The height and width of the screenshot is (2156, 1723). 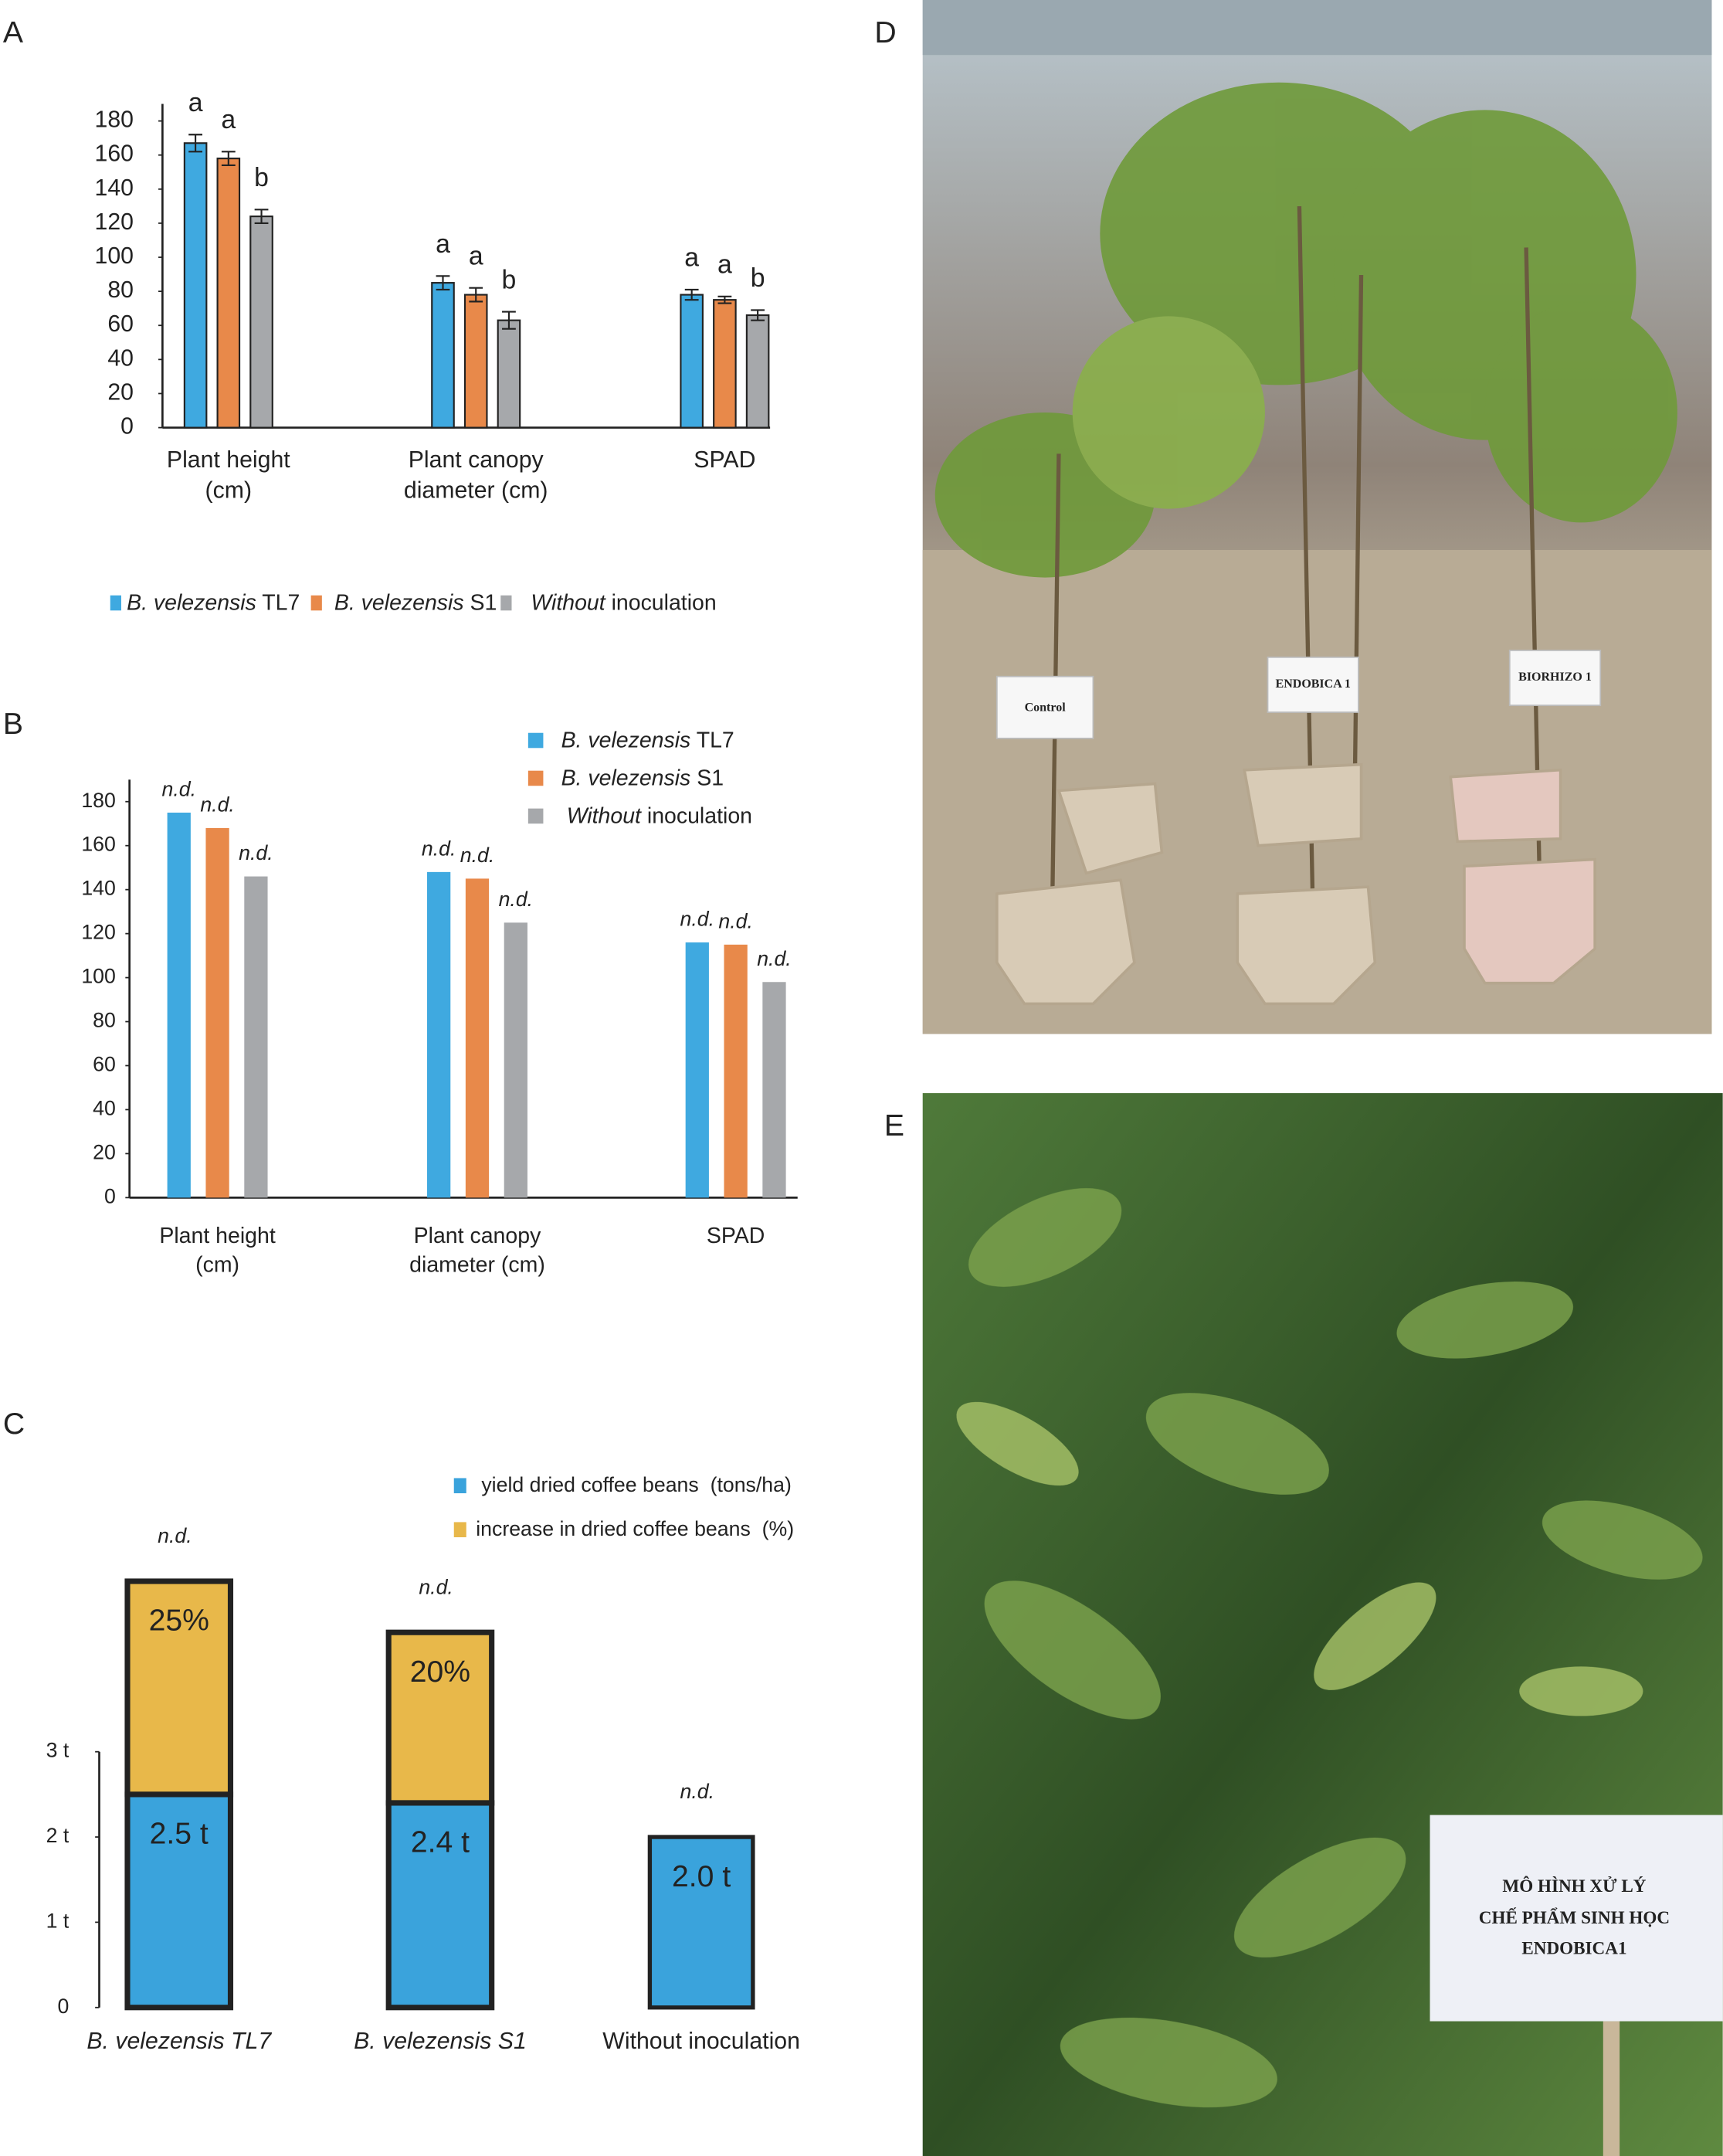 What do you see at coordinates (1574, 1886) in the screenshot?
I see `sign-text: MÔ HÌNH XỬ LÝ` at bounding box center [1574, 1886].